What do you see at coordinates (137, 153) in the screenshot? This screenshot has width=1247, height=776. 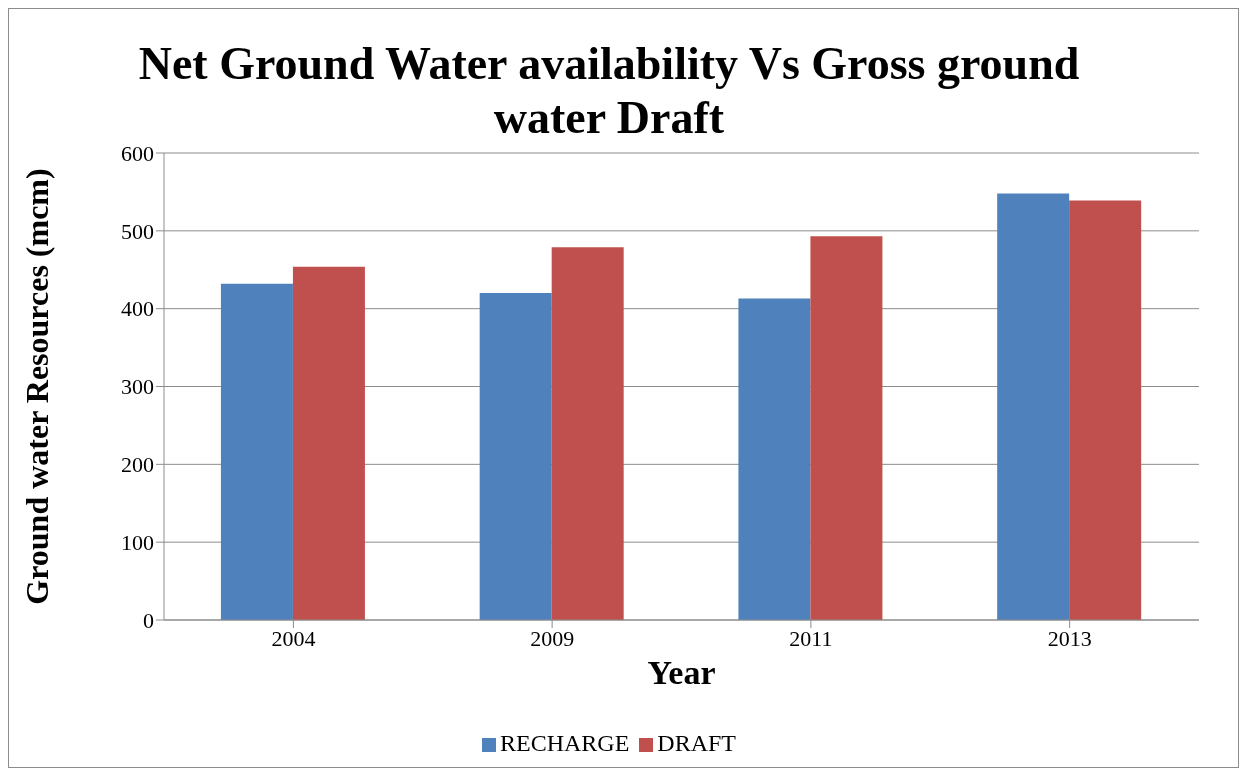 I see `y-tick-label: 600` at bounding box center [137, 153].